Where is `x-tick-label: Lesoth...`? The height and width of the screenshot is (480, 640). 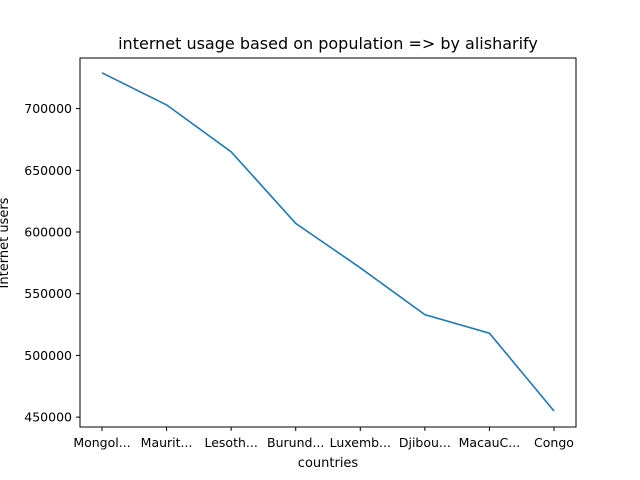 x-tick-label: Lesoth... is located at coordinates (230, 442).